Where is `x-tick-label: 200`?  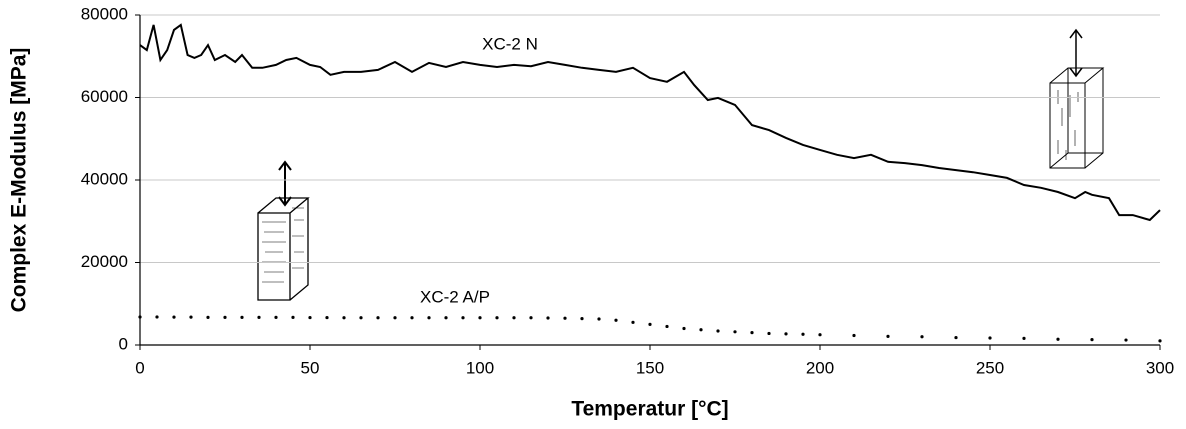
x-tick-label: 200 is located at coordinates (820, 367).